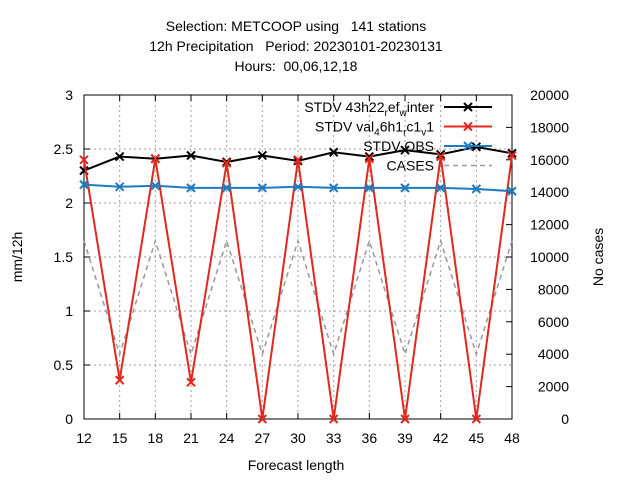 The image size is (640, 480). I want to click on y2-tick-label: 8000, so click(553, 289).